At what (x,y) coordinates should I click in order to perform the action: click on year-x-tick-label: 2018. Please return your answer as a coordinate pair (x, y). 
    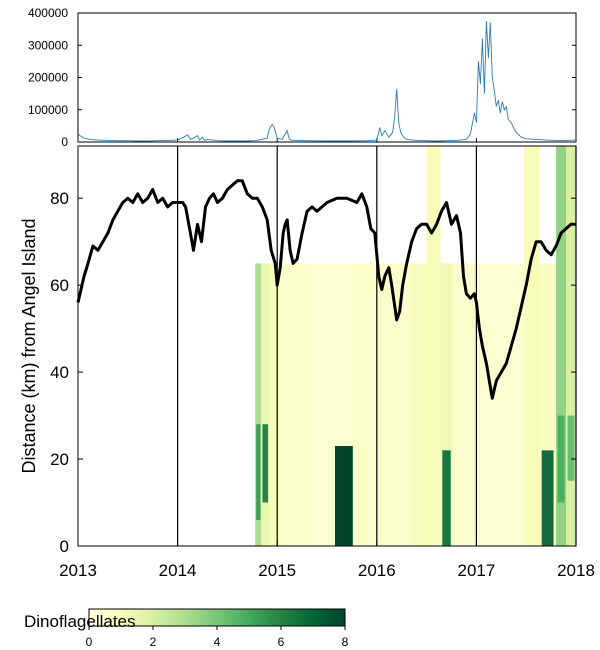
    Looking at the image, I should click on (576, 570).